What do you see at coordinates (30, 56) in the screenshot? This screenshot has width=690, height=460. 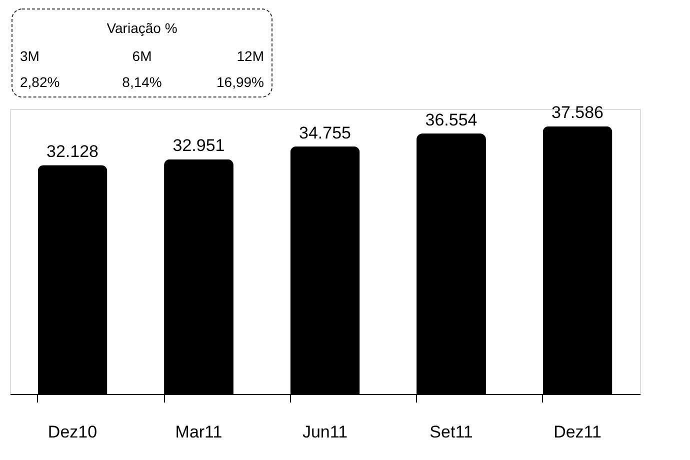 I see `text: 3M` at bounding box center [30, 56].